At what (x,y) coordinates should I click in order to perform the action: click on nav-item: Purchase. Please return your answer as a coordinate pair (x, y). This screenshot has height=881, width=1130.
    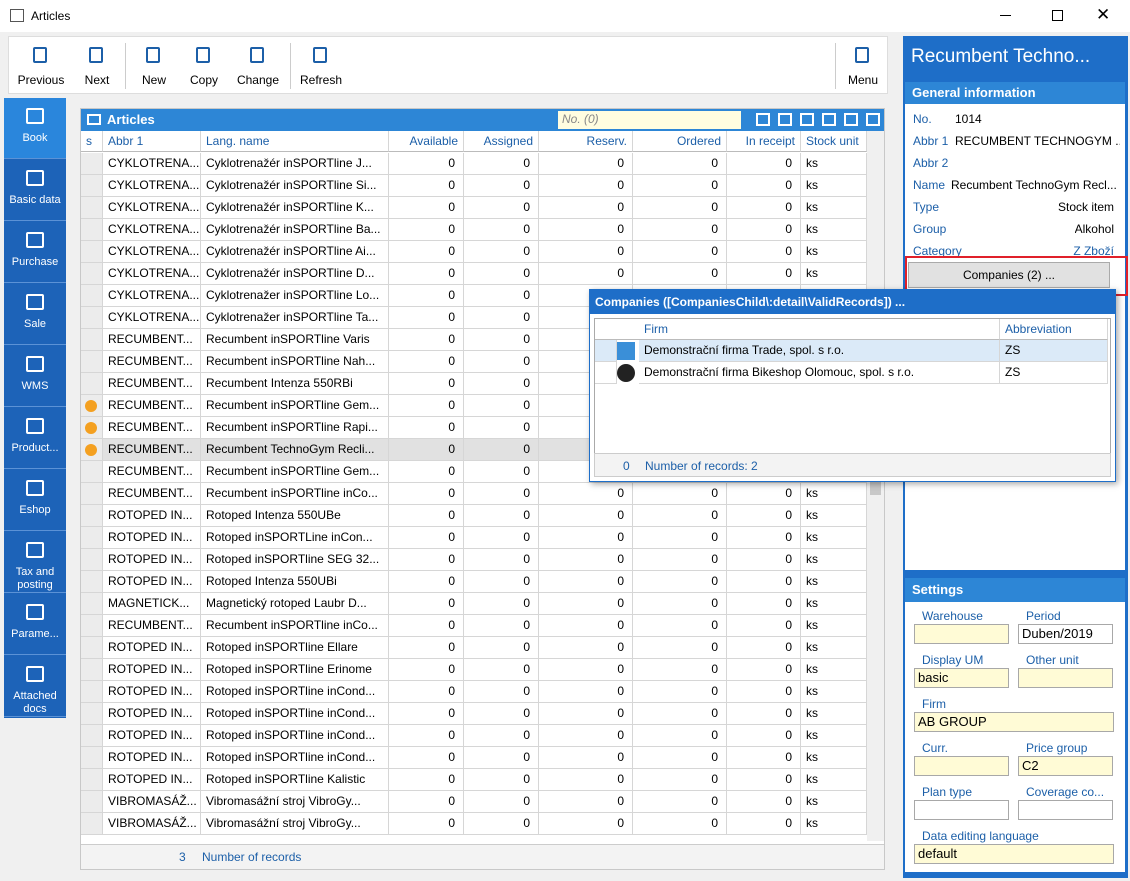
    Looking at the image, I should click on (35, 252).